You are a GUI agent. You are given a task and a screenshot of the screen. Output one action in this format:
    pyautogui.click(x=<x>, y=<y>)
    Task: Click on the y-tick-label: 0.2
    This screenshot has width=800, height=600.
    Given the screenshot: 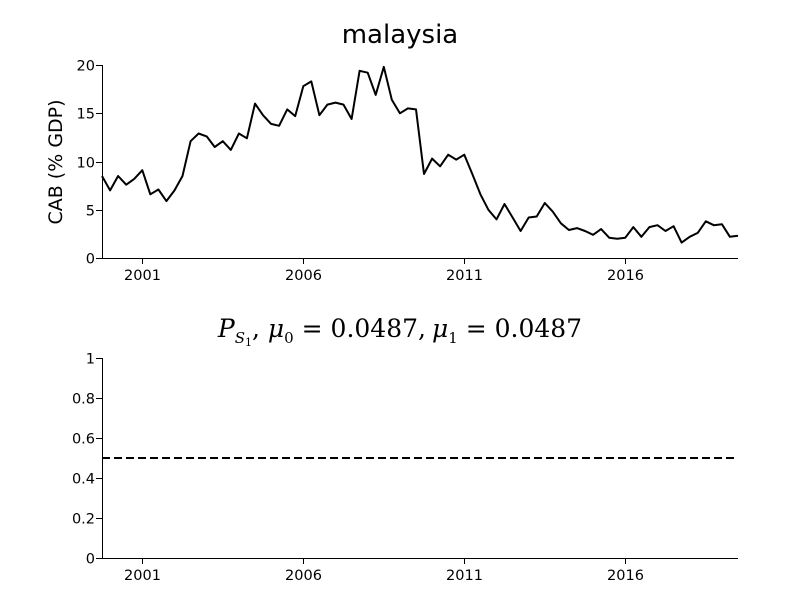 What is the action you would take?
    pyautogui.click(x=83, y=520)
    